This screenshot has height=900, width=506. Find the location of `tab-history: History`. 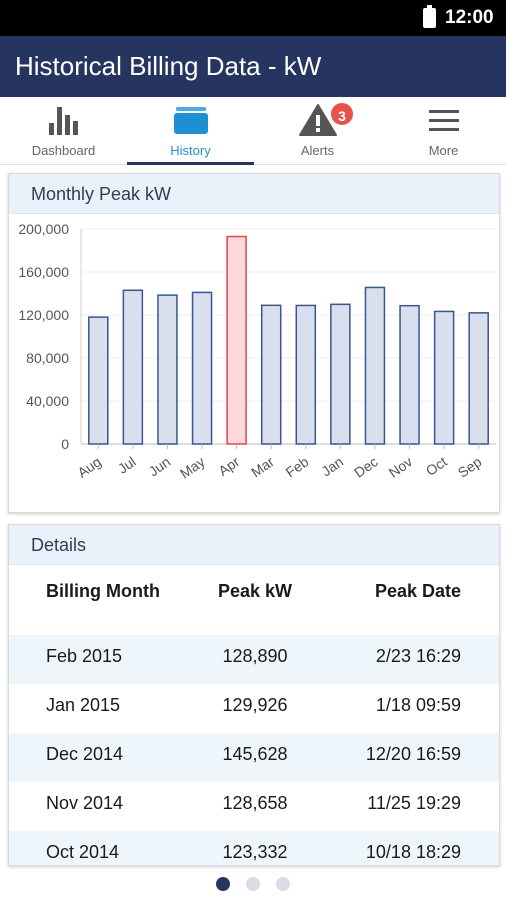

tab-history: History is located at coordinates (190, 131).